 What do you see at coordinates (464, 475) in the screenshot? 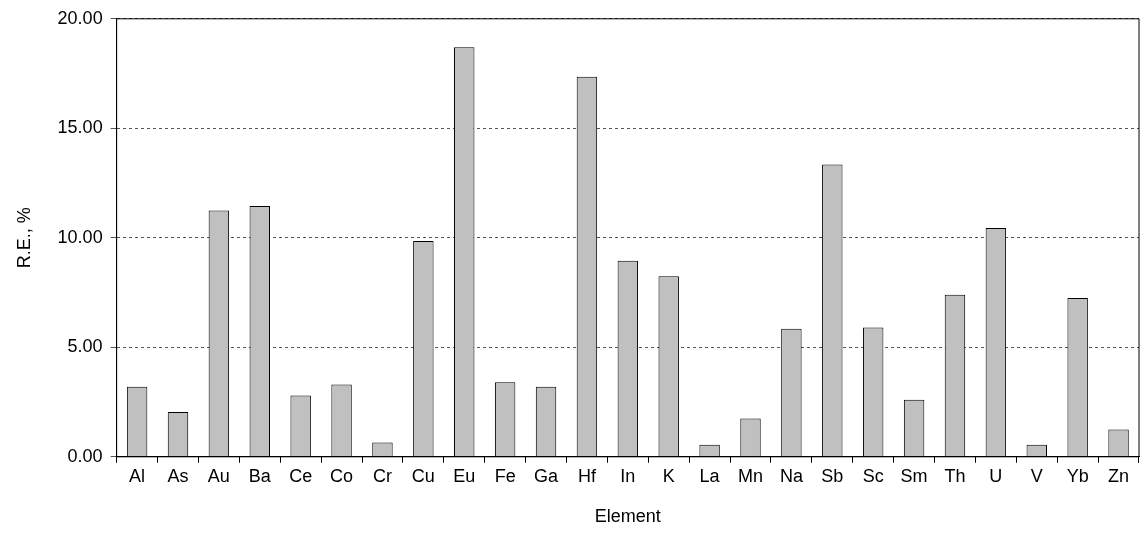
I see `x-tick-label: Eu` at bounding box center [464, 475].